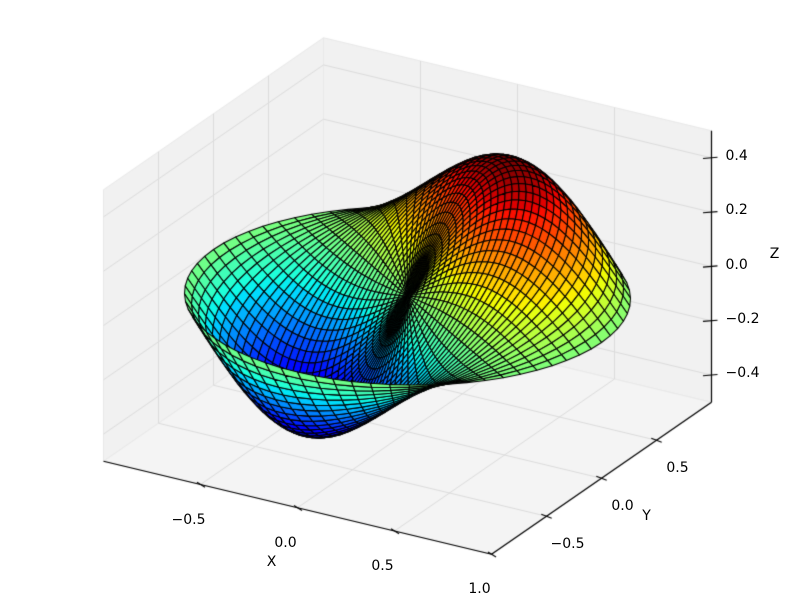 Image resolution: width=800 pixels, height=600 pixels. I want to click on y-tick-label: 0.5, so click(677, 468).